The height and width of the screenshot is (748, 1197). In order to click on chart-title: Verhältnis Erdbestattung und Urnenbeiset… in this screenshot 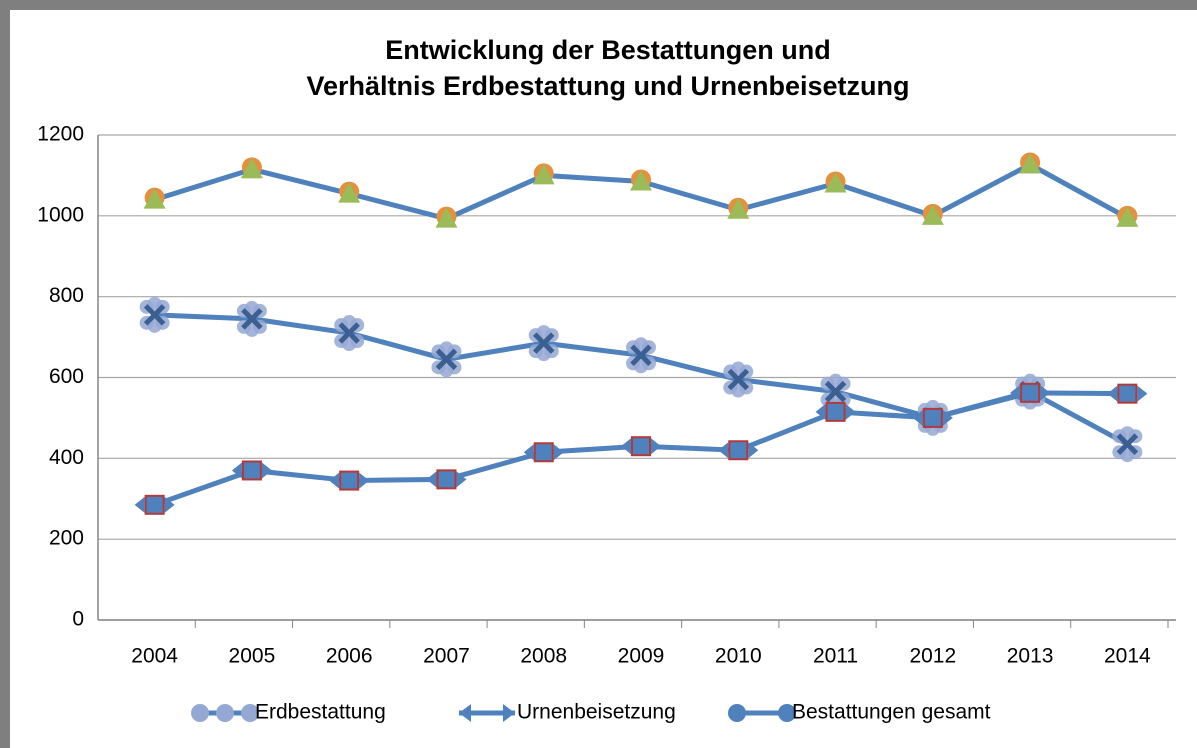, I will do `click(607, 86)`.